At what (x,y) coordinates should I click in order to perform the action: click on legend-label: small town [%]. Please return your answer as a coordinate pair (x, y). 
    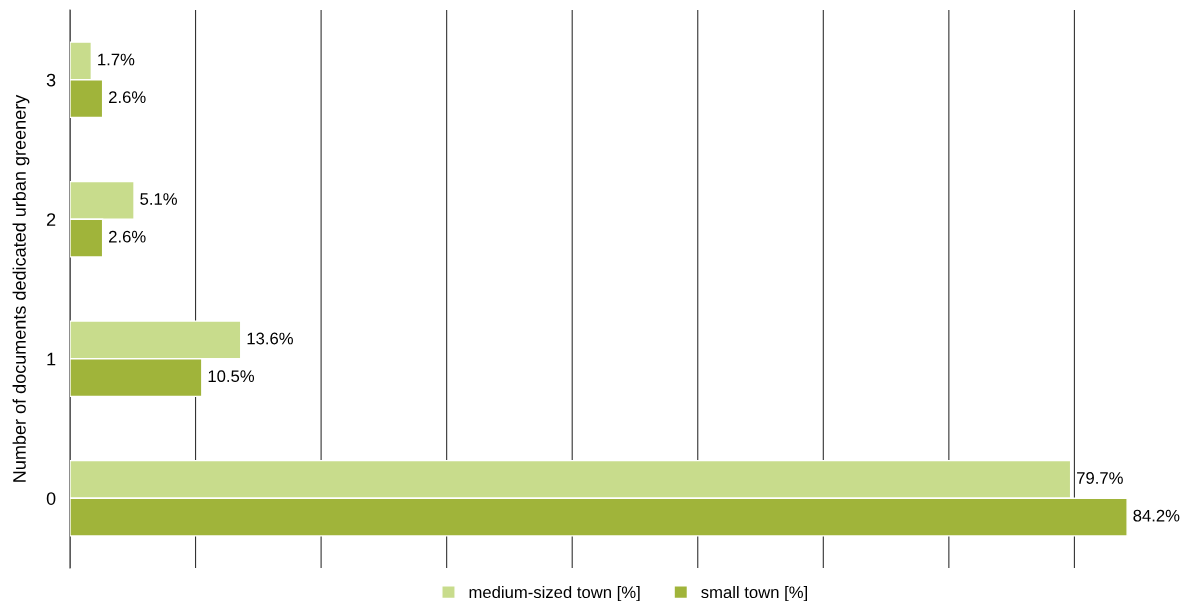
    Looking at the image, I should click on (754, 593).